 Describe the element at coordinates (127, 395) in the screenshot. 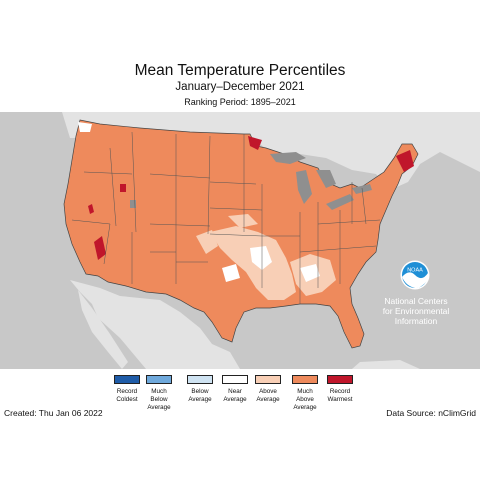

I see `legend-label: Record Coldest` at that location.